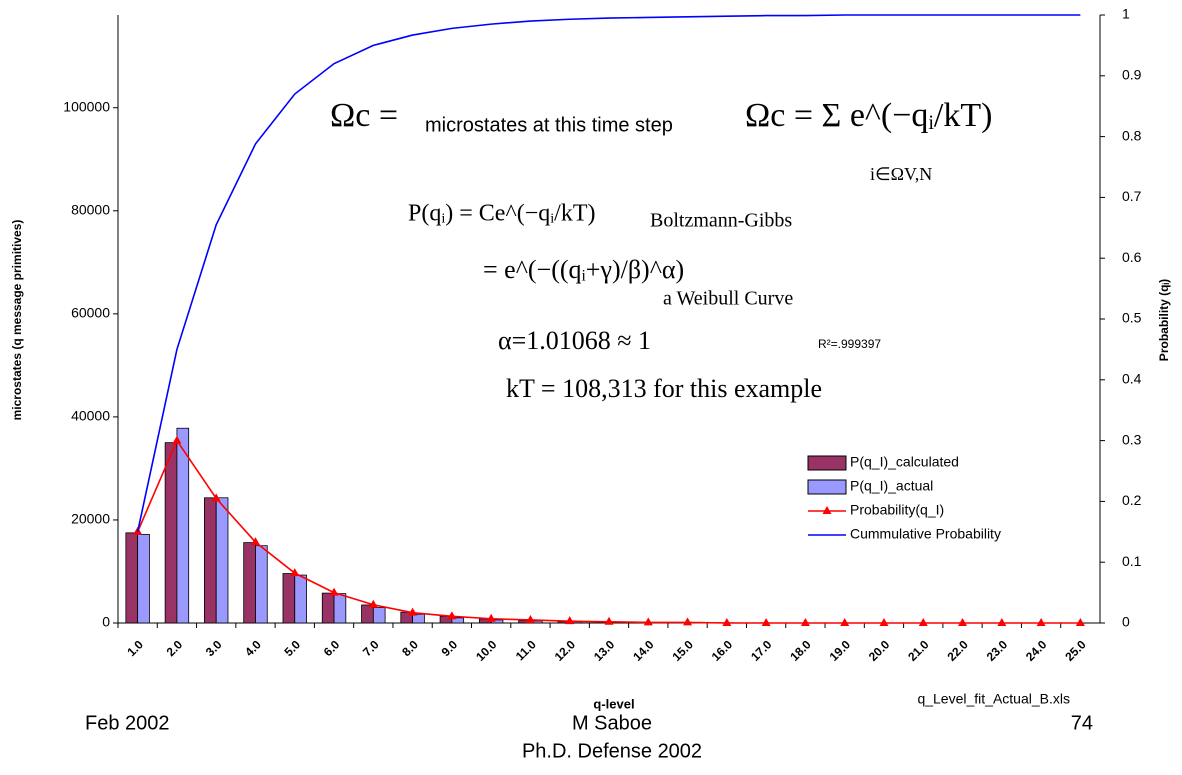  I want to click on annotation: = e^(−((qᵢ+γ)/β)^α), so click(583, 269).